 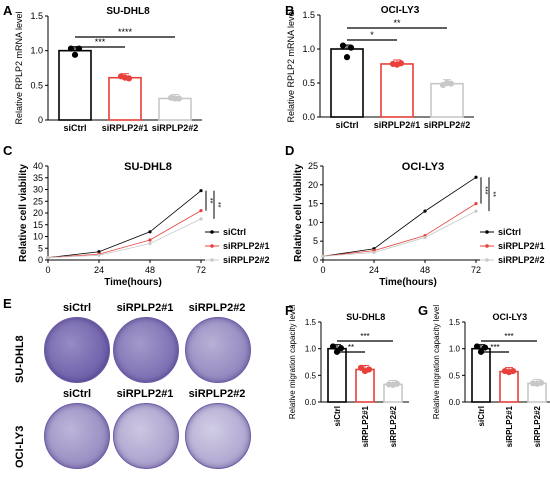 I want to click on panel-letter-d: D, so click(x=290, y=150).